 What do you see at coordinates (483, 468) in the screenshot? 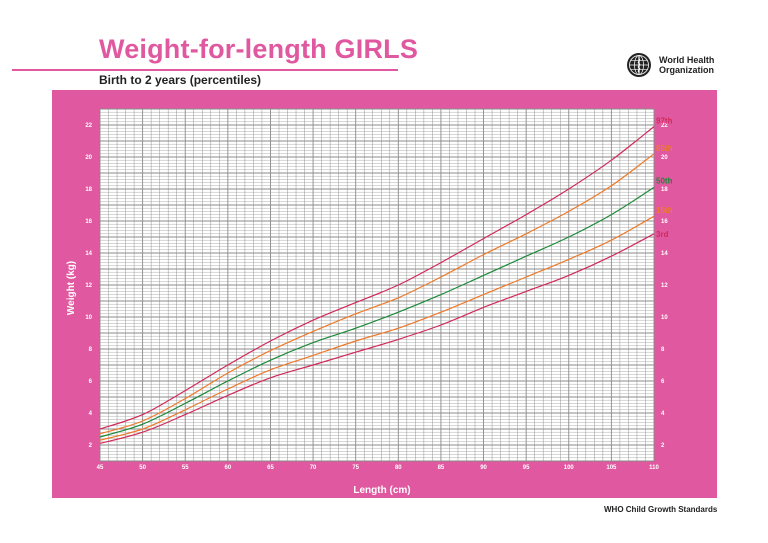
I see `x-tick-label: 90` at bounding box center [483, 468].